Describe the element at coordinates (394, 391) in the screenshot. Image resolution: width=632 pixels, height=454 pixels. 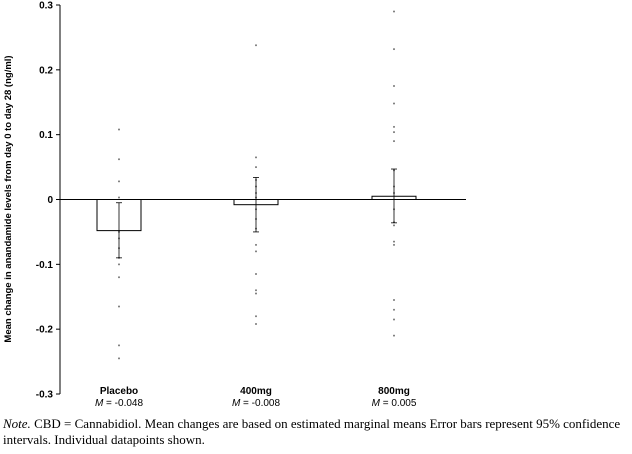
I see `category-label: 800mg` at that location.